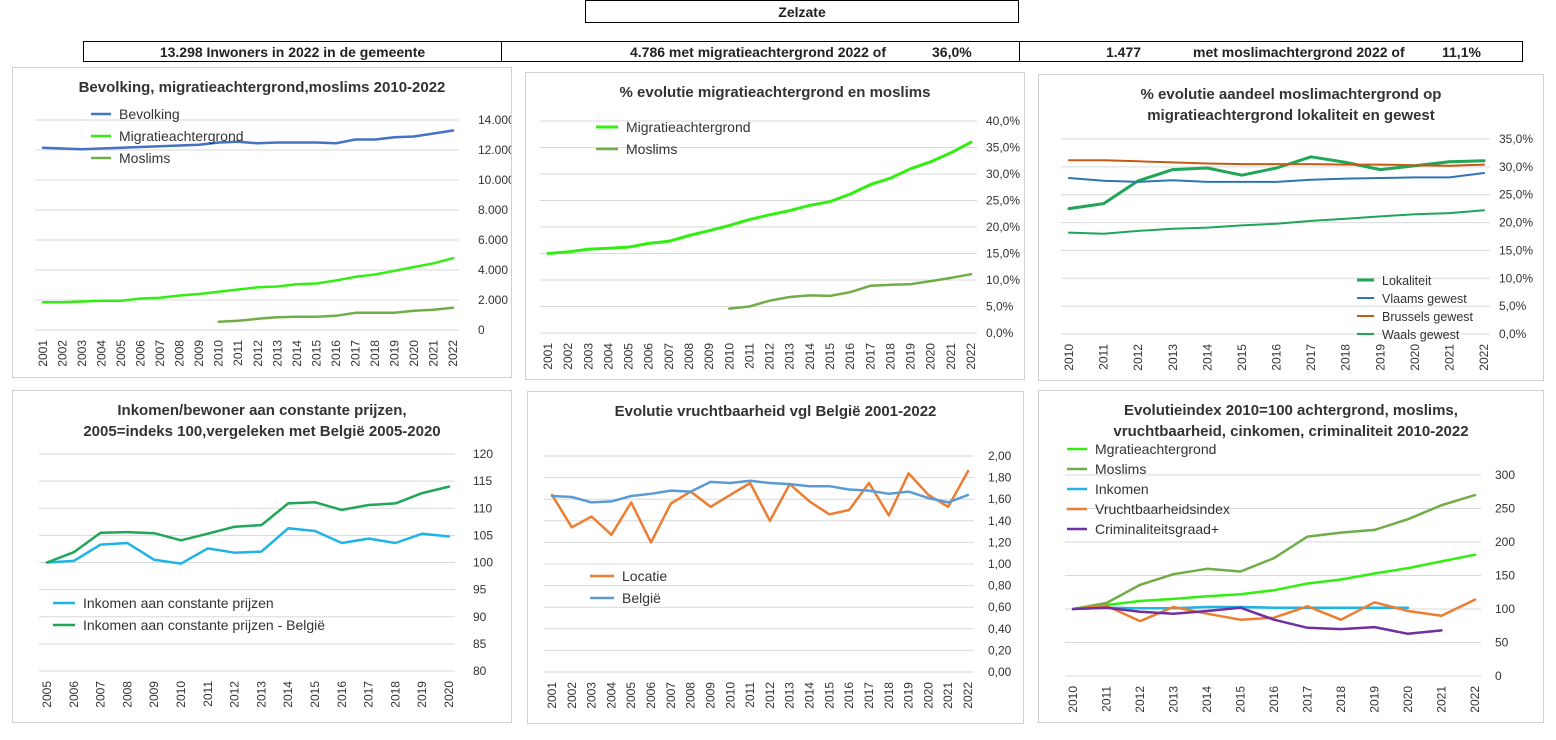 This screenshot has width=1556, height=740. What do you see at coordinates (1000, 499) in the screenshot?
I see `y-tick-label: 1,60` at bounding box center [1000, 499].